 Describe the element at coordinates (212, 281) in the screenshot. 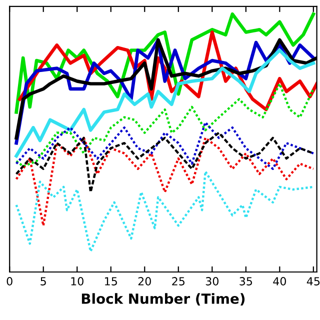

I see `x-tick-label: 30` at that location.